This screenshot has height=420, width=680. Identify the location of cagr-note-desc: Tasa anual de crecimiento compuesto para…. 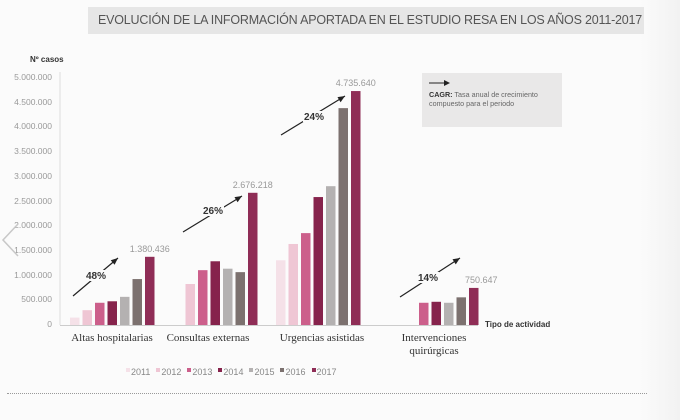
(483, 99).